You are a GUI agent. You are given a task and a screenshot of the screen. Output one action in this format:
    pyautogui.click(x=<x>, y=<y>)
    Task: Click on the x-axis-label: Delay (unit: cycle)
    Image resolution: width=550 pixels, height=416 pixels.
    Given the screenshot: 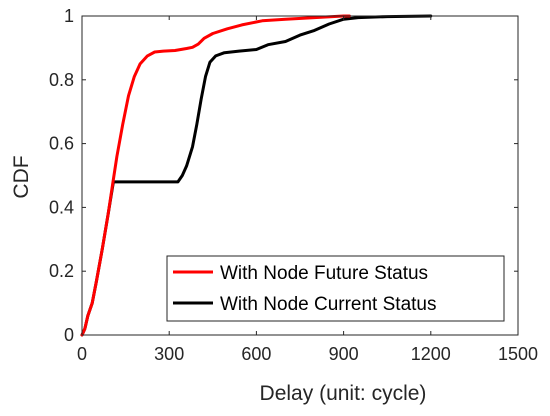 What is the action you would take?
    pyautogui.click(x=343, y=393)
    